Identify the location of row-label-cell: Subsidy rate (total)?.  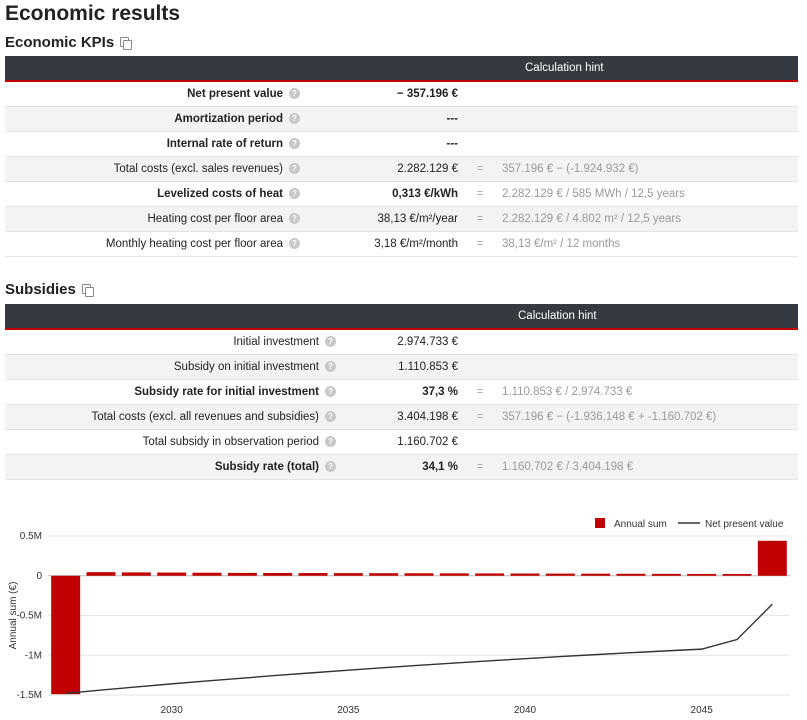
(173, 467).